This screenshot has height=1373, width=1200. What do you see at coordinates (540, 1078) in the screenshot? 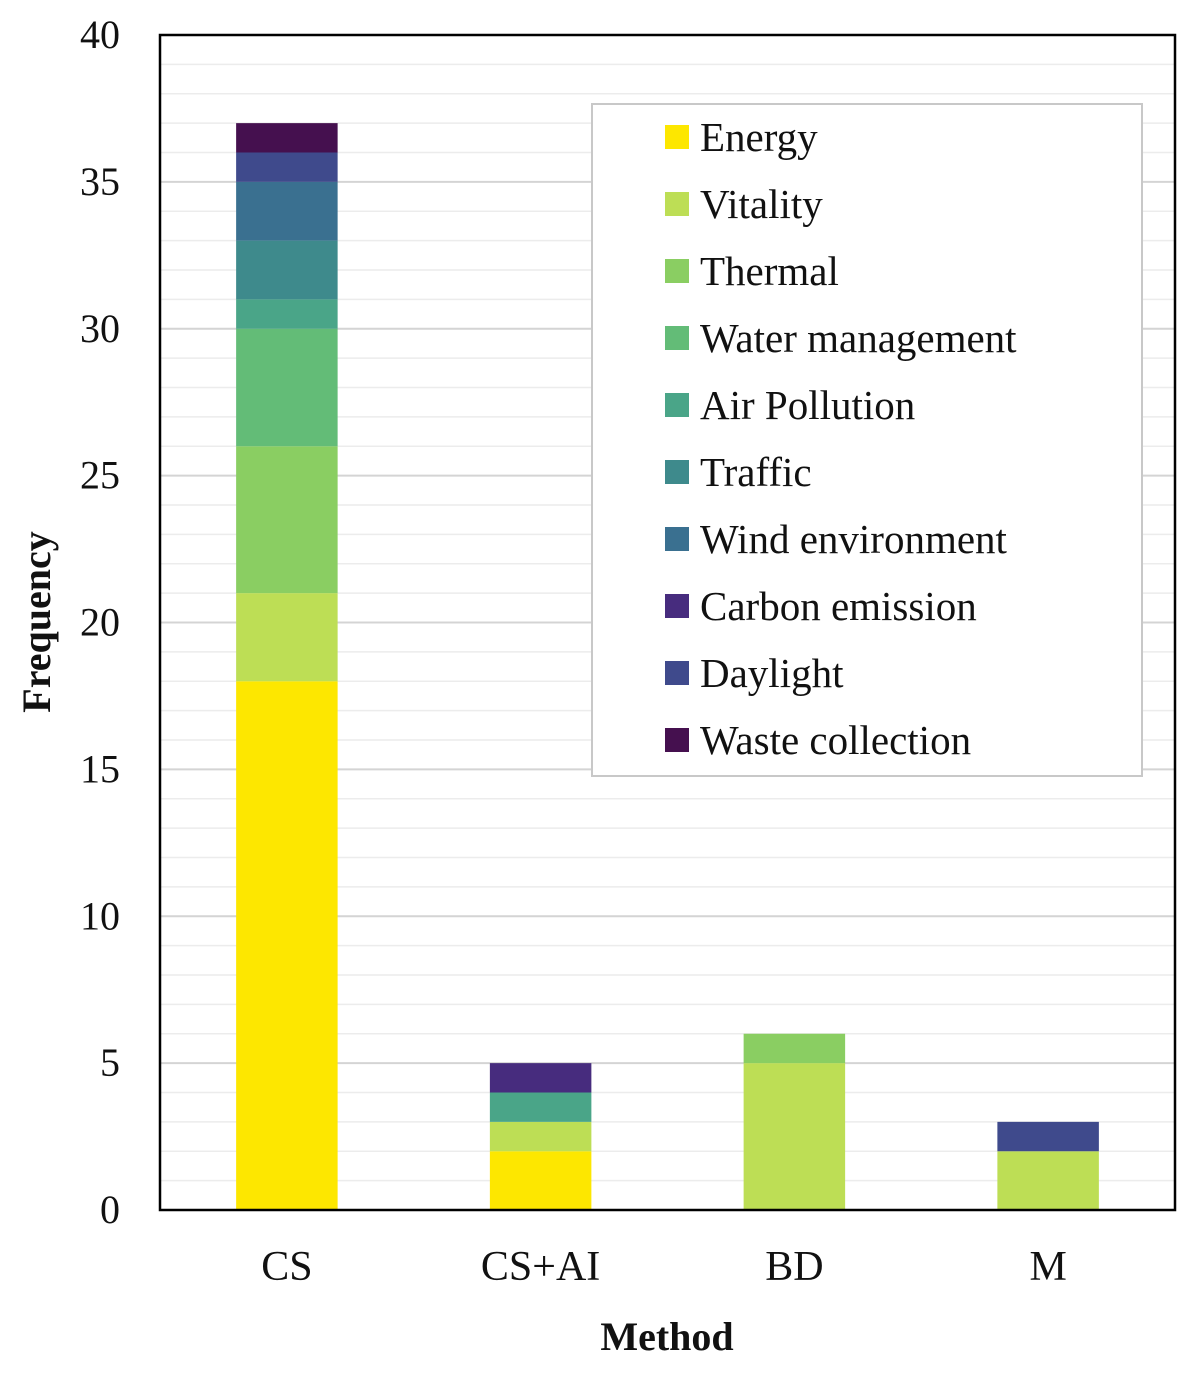
I see `bar-segment-carbon-emission` at bounding box center [540, 1078].